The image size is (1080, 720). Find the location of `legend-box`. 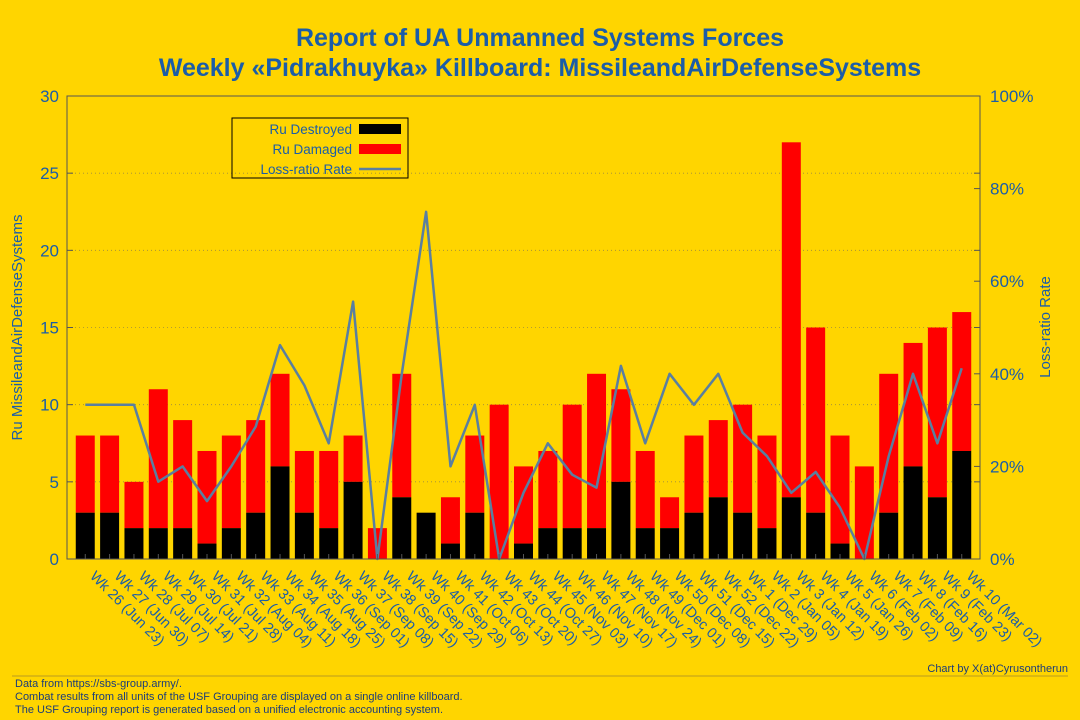

legend-box is located at coordinates (320, 148).